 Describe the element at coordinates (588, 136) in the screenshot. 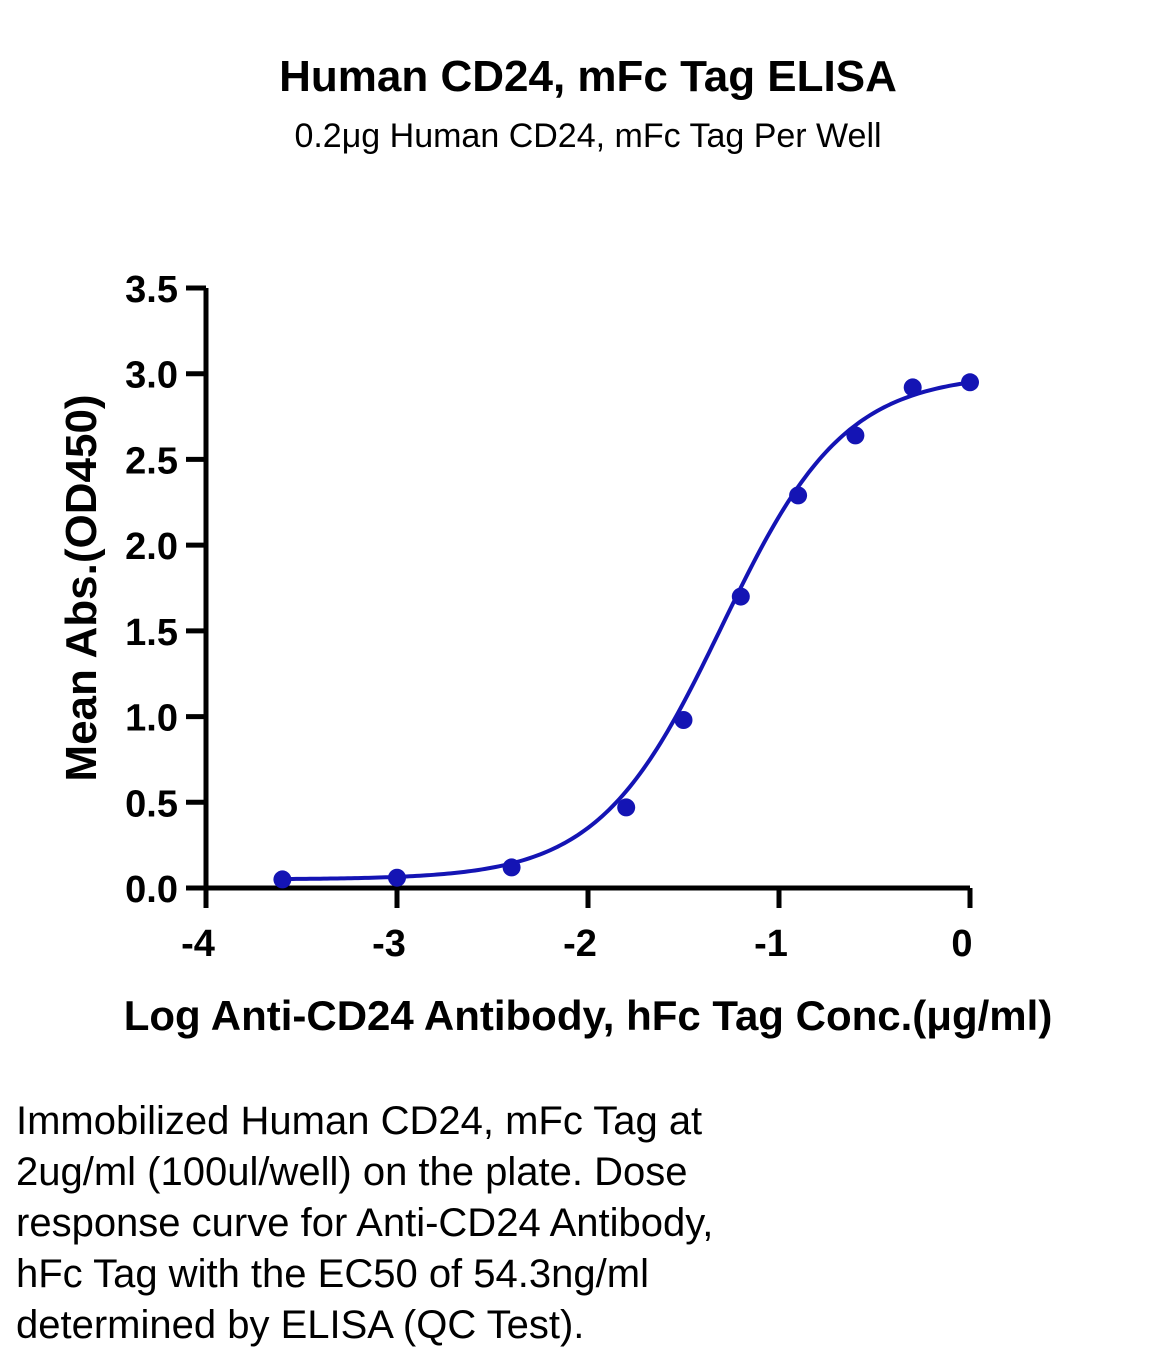

I see `chart-subtitle: 0.2μg Human CD24, mFc Tag Per Well` at that location.